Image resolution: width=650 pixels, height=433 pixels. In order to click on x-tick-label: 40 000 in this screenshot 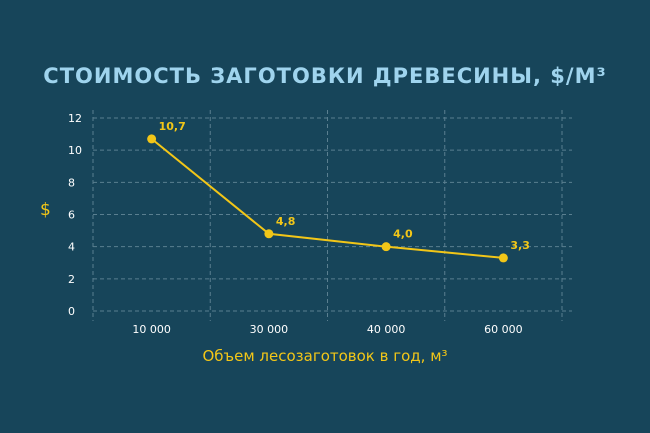, I will do `click(386, 329)`.